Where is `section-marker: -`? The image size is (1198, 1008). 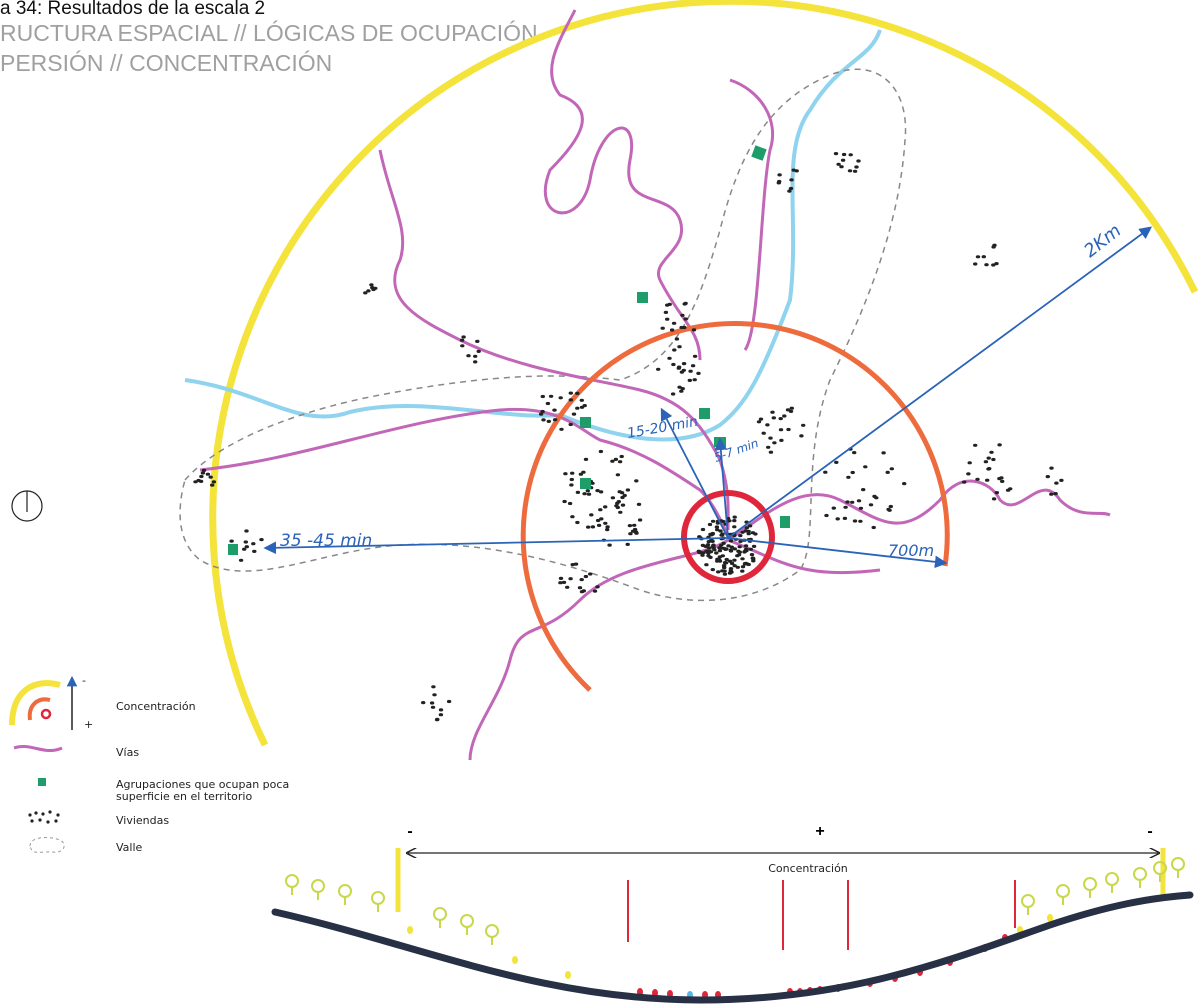
section-marker: - is located at coordinates (409, 831).